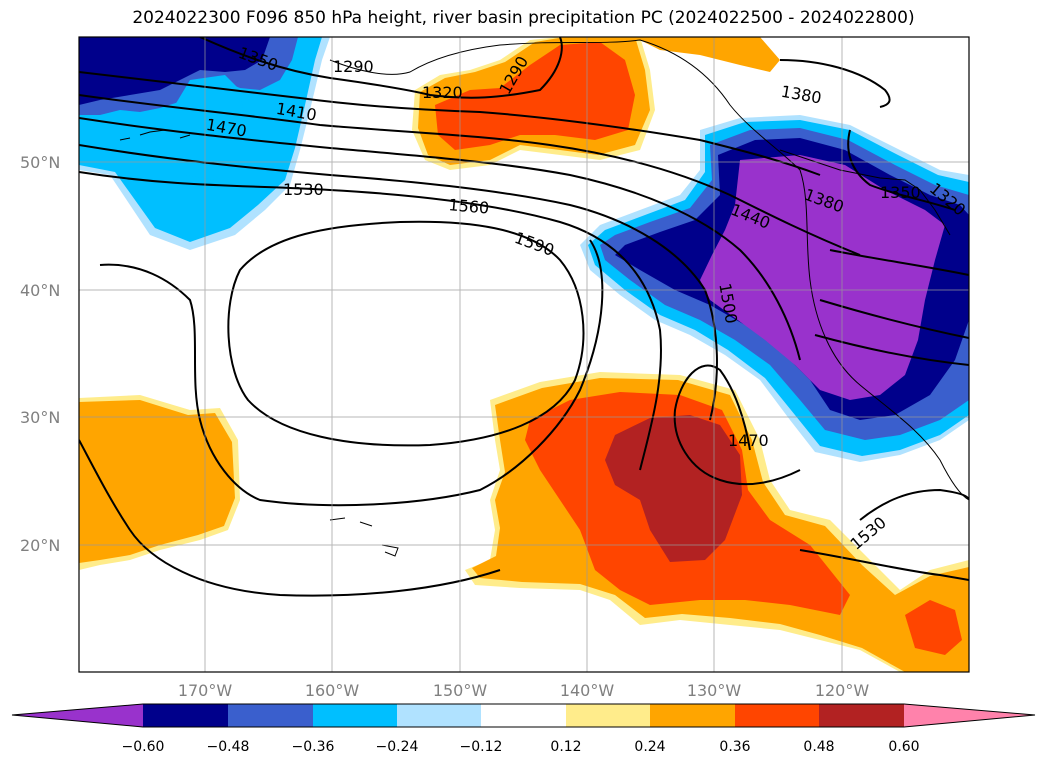  Describe the element at coordinates (204, 143) in the screenshot. I see `negative-anomaly-northwest` at that location.